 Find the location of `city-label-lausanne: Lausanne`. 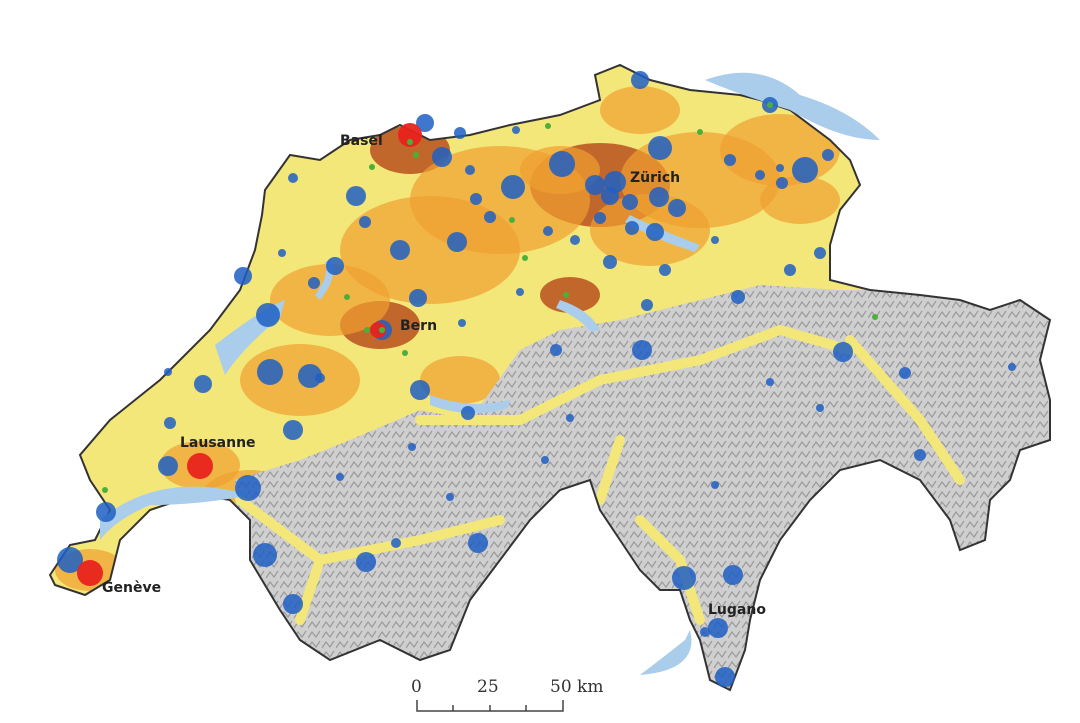

city-label-lausanne: Lausanne is located at coordinates (218, 443).